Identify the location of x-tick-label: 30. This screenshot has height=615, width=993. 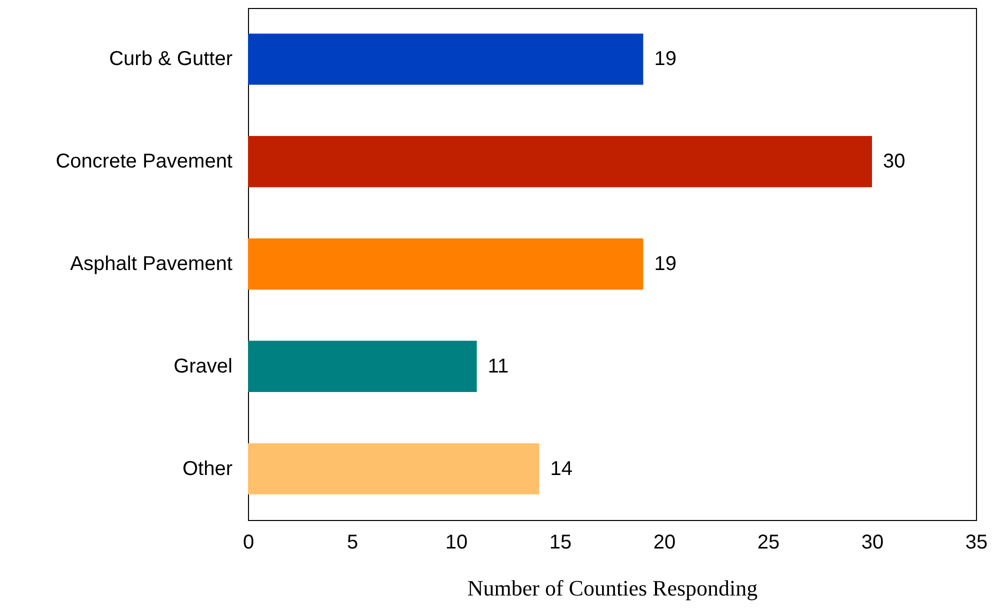
(872, 543).